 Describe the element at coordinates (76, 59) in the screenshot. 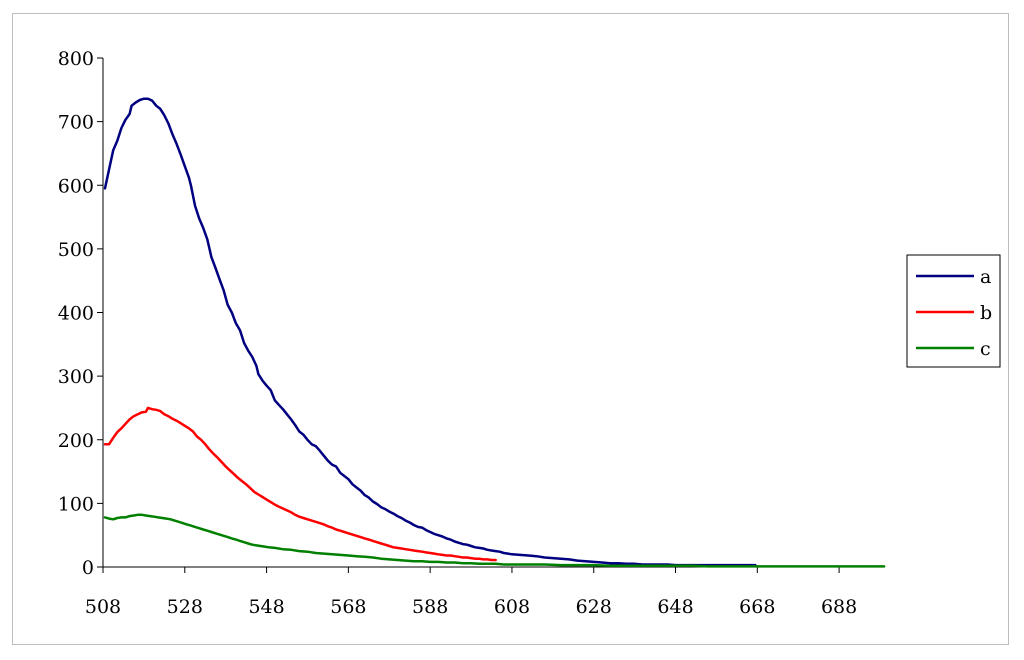

I see `y-tick-label: 800` at that location.